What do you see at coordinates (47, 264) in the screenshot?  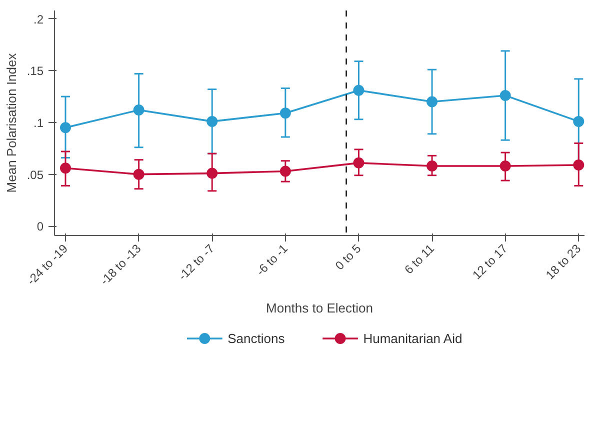 I see `x-tick-label: -24 to -19` at bounding box center [47, 264].